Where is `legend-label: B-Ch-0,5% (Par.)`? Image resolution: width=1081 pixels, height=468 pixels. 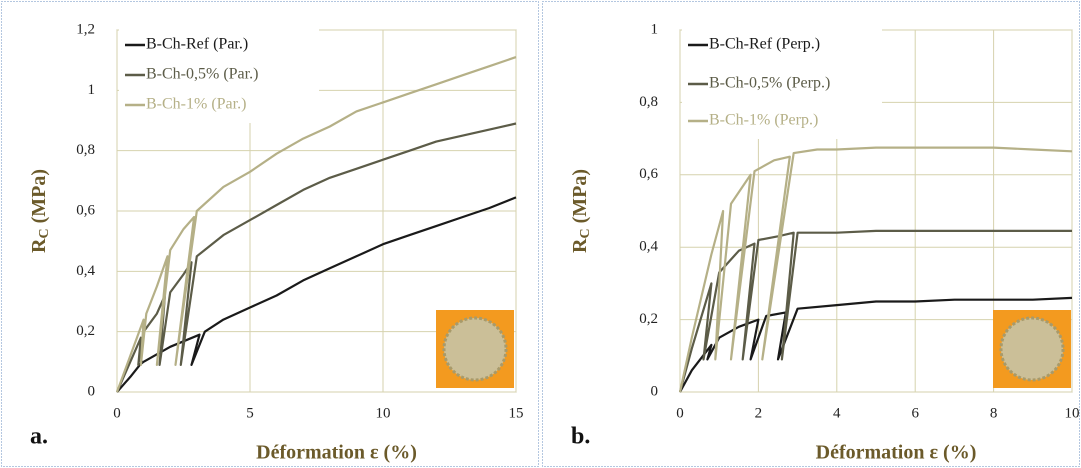 legend-label: B-Ch-0,5% (Par.) is located at coordinates (202, 74).